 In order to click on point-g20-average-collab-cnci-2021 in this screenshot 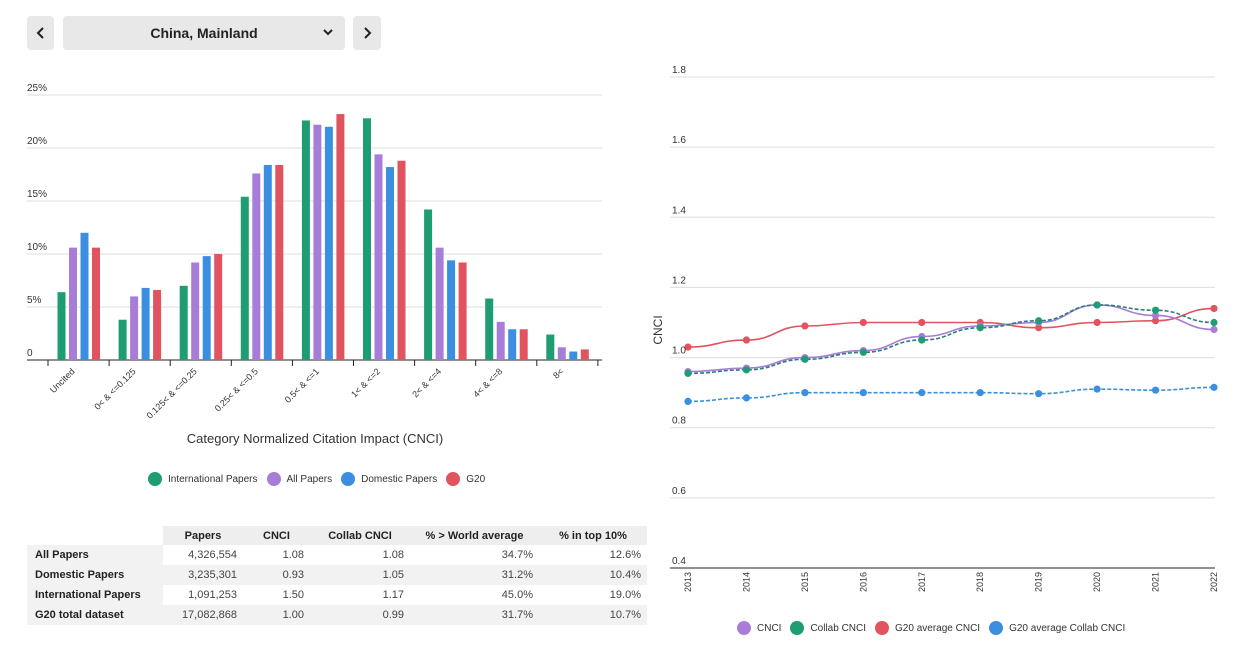, I will do `click(1155, 390)`.